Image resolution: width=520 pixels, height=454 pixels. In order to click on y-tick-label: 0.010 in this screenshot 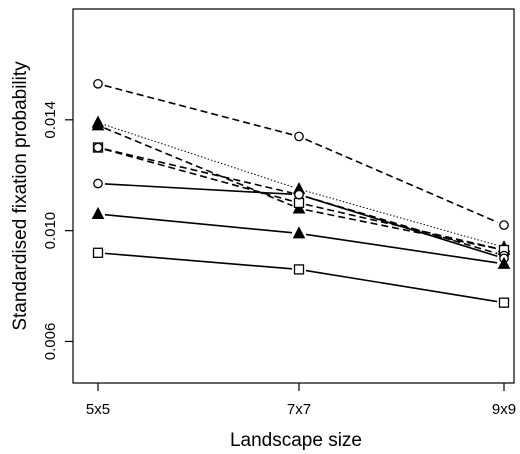, I will do `click(50, 231)`.